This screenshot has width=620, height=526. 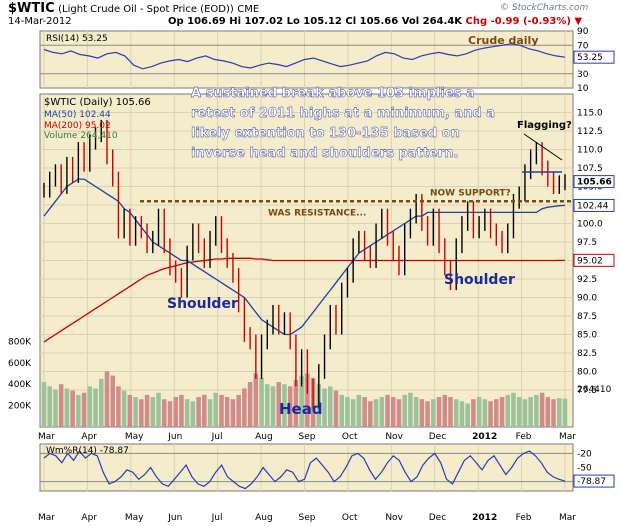 I want to click on price-tick-label: 77.5, so click(x=587, y=391).